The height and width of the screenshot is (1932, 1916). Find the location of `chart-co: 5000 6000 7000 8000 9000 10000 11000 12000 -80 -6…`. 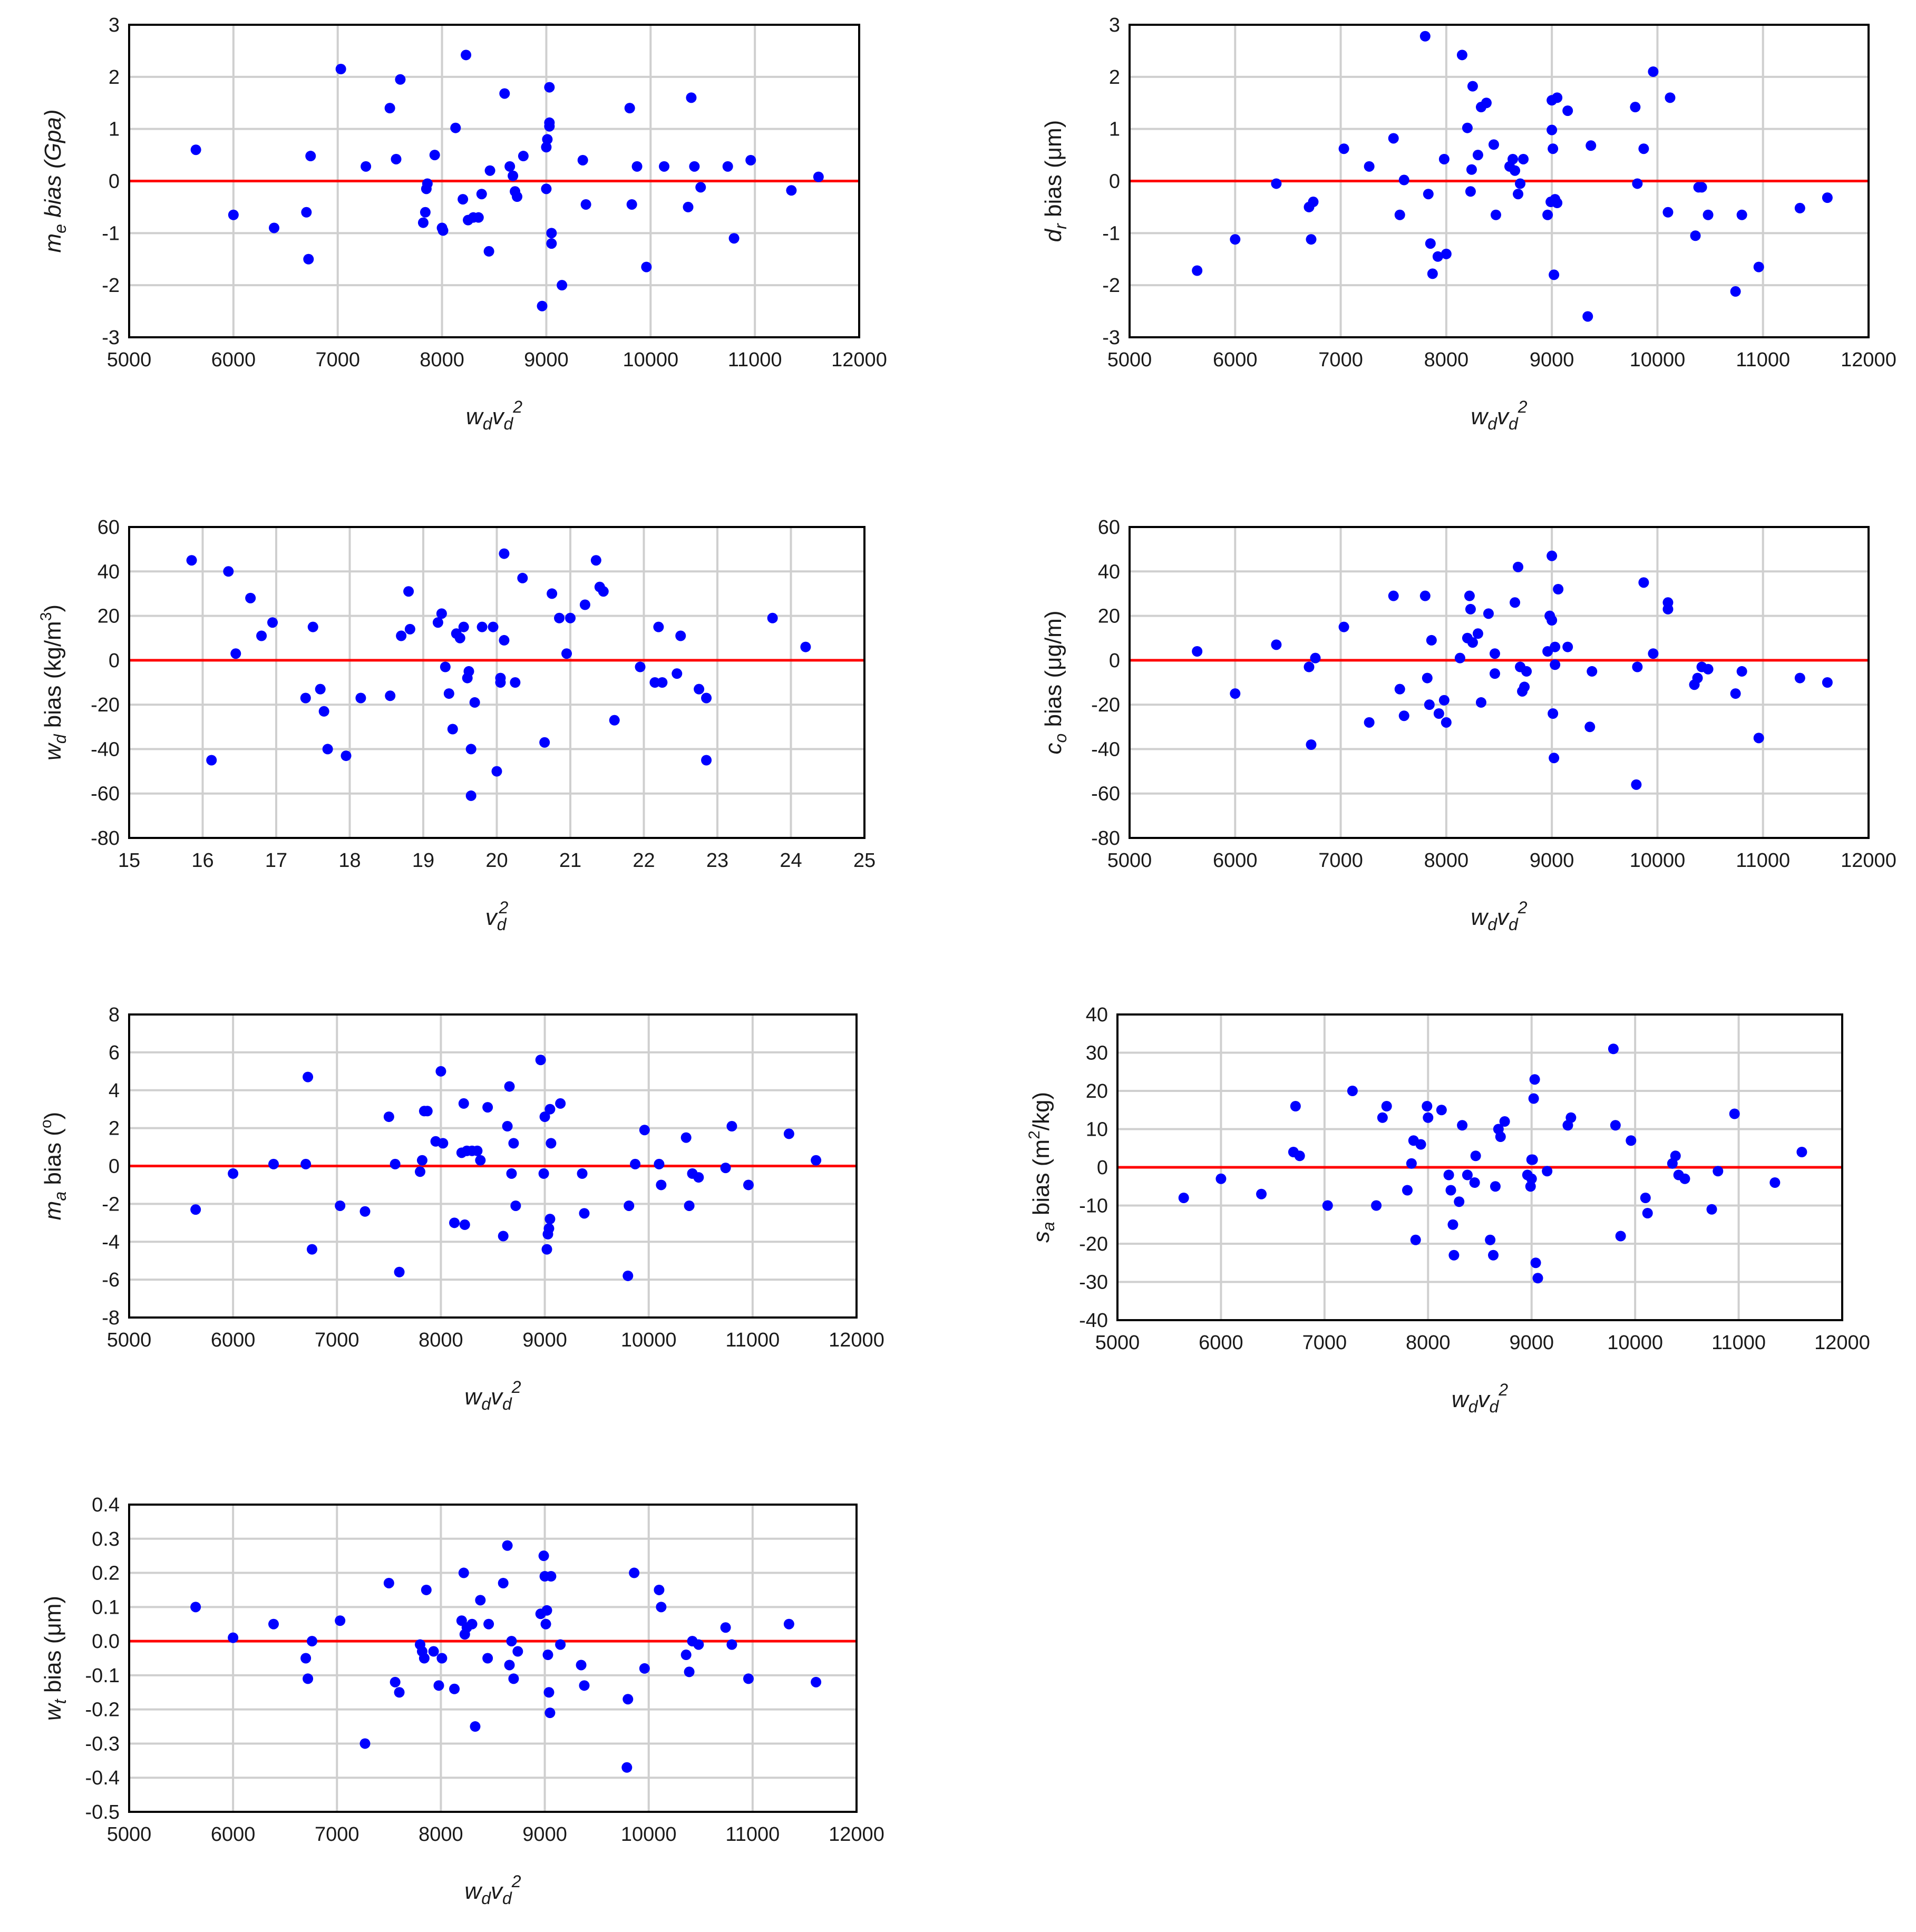

chart-co: 5000 6000 7000 8000 9000 10000 11000 12000 -80 -6… is located at coordinates (1468, 725).